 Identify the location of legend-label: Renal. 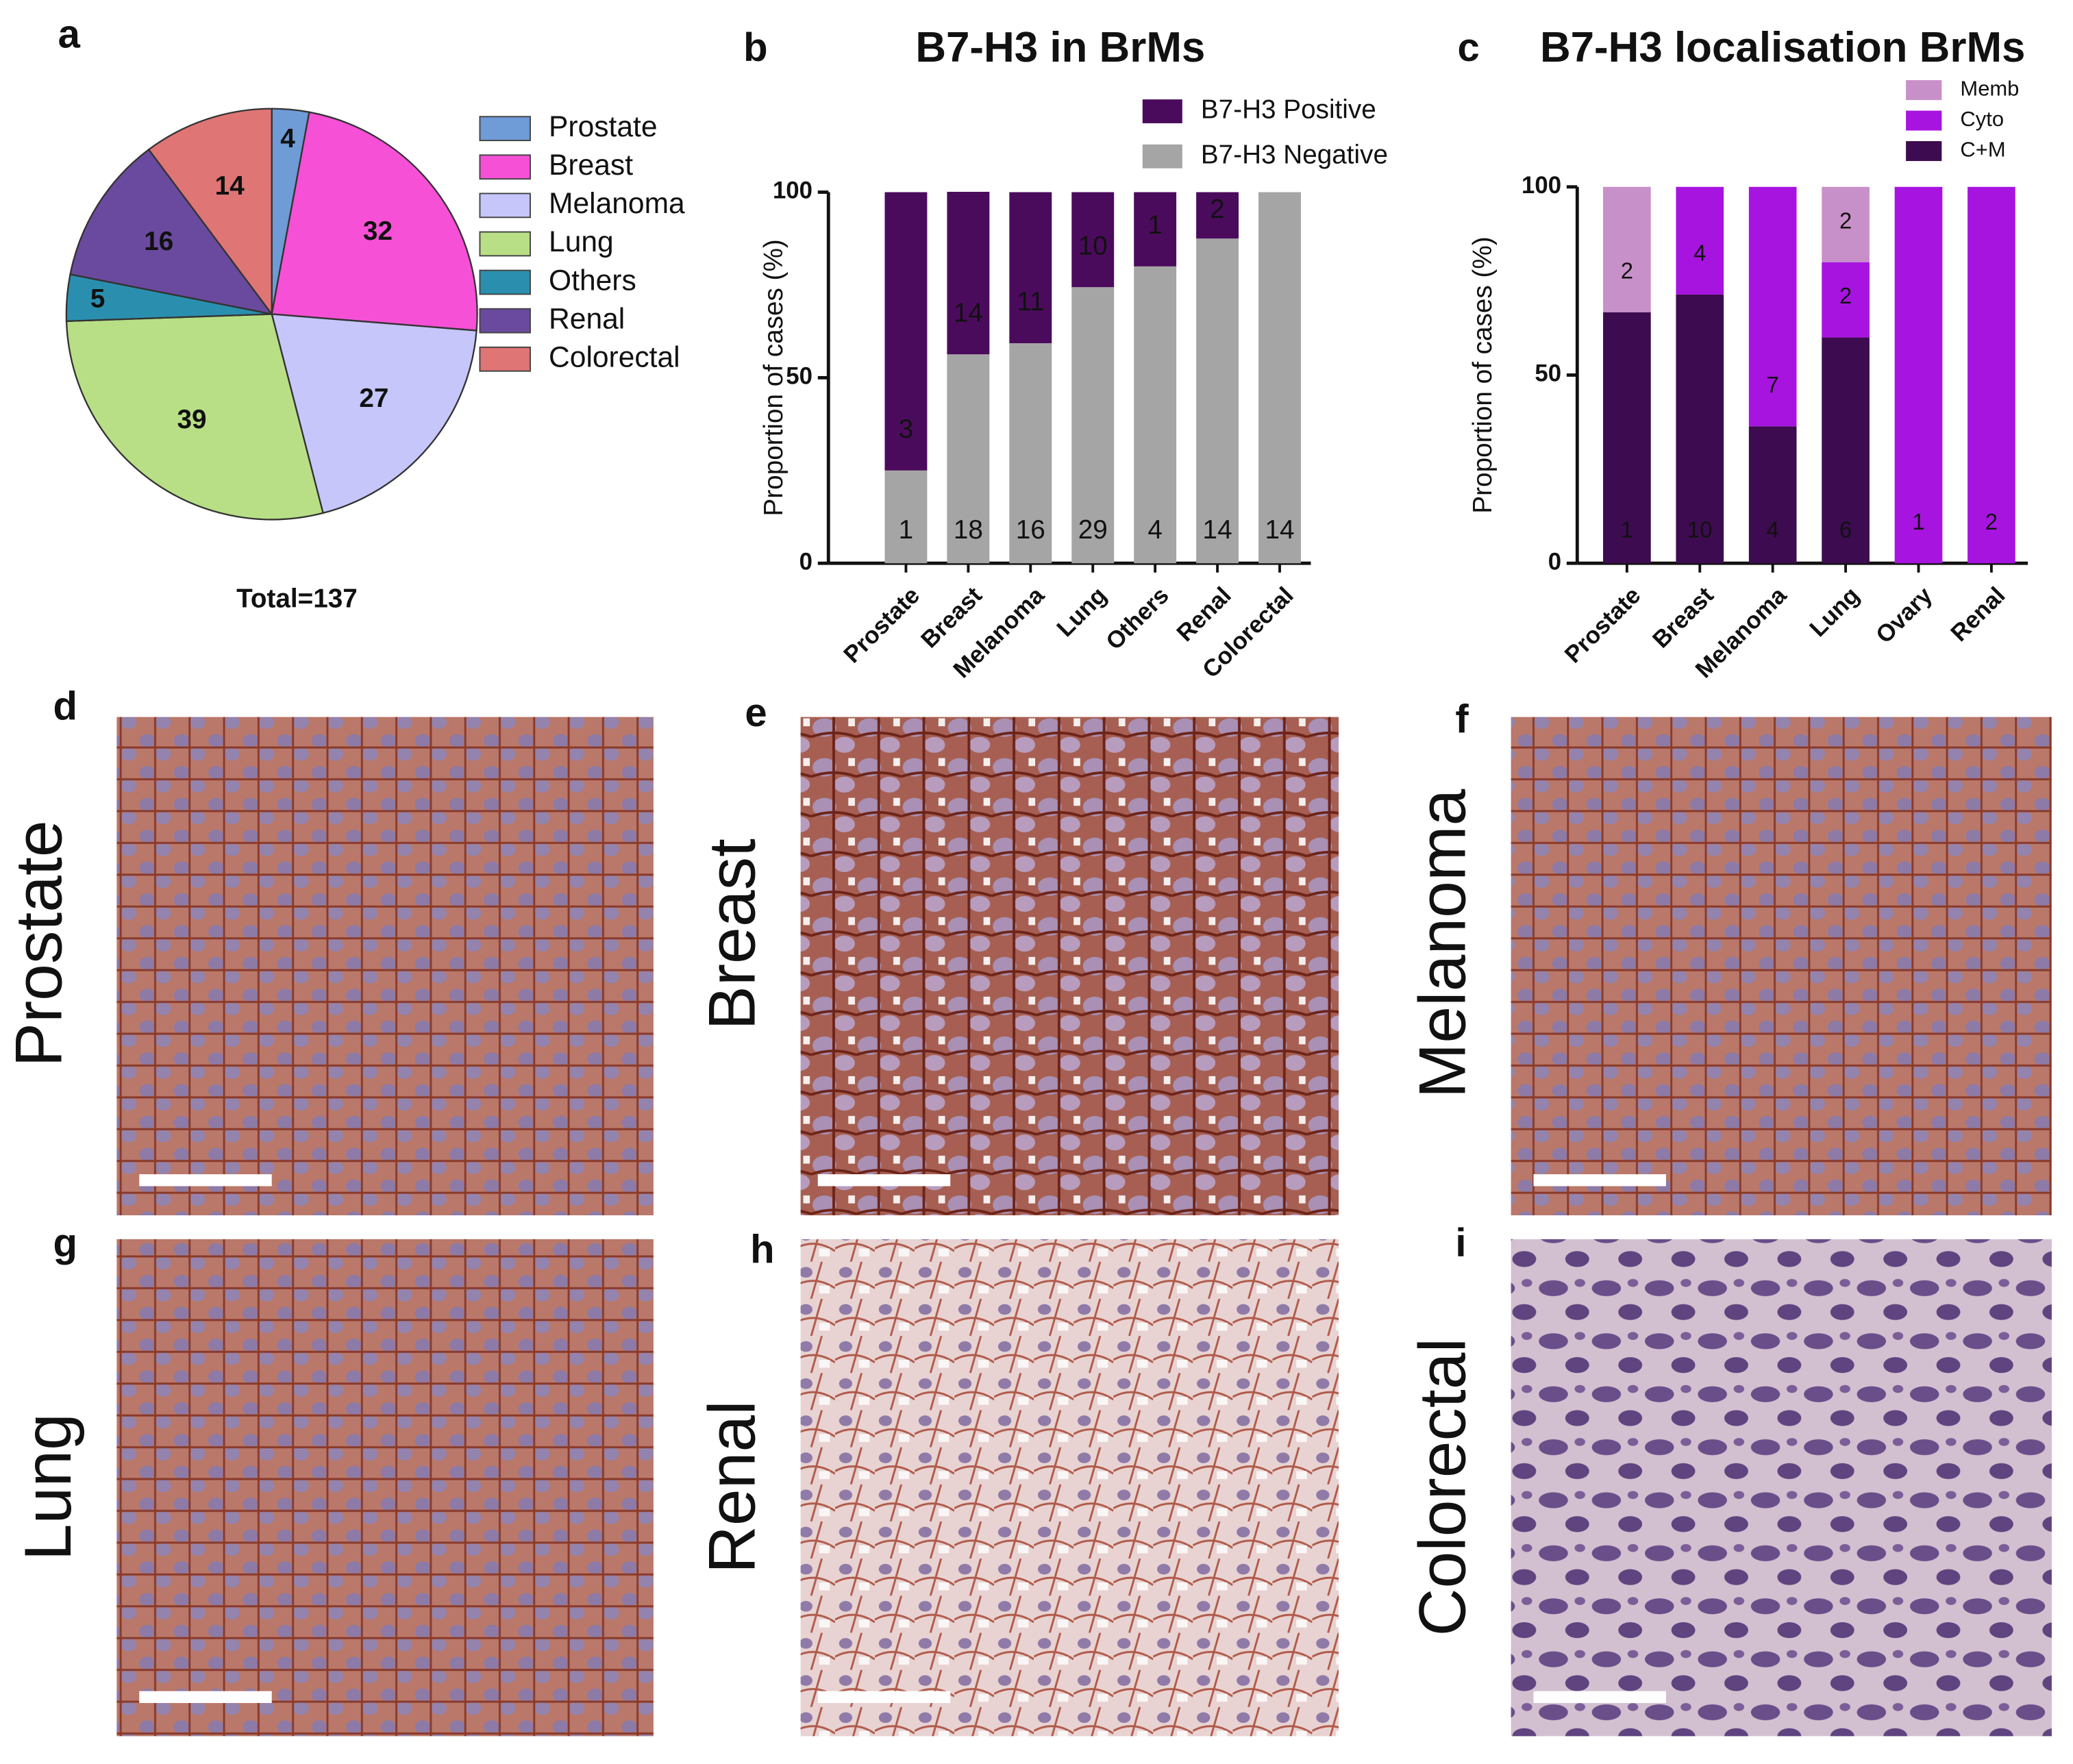
(587, 318).